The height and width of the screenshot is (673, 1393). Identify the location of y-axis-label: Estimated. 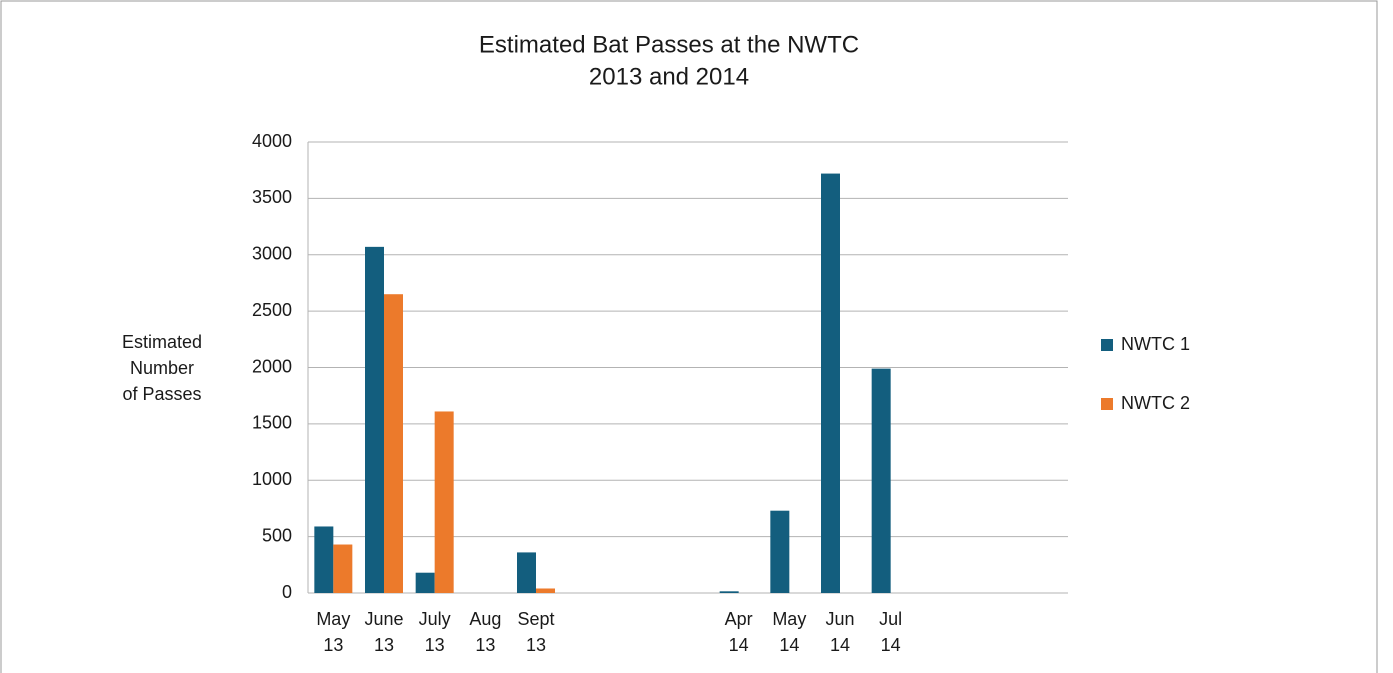
(162, 342).